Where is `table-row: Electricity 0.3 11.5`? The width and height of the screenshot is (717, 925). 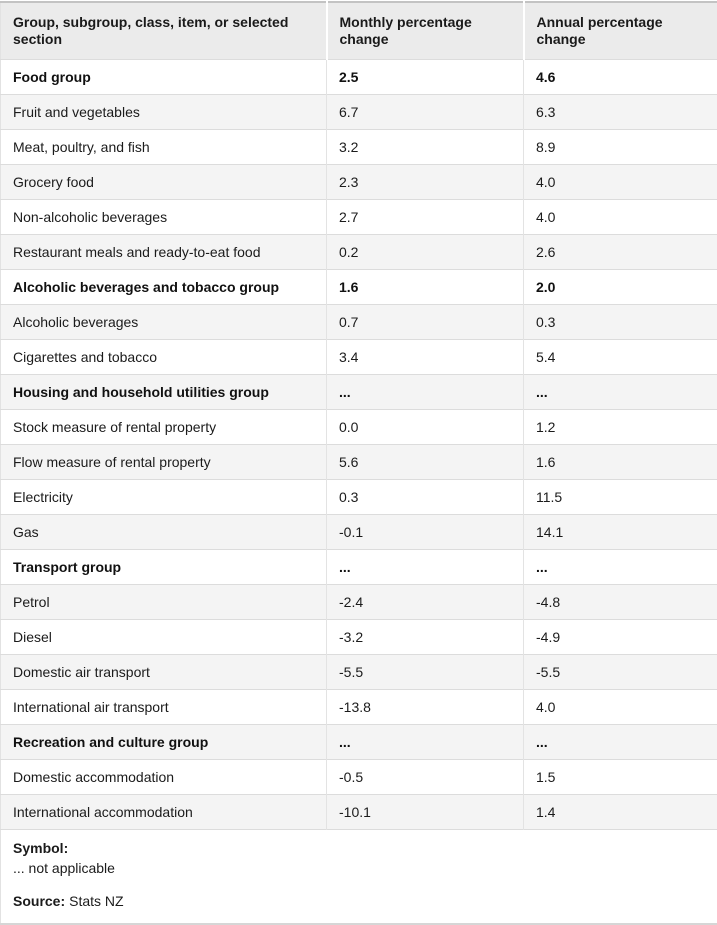 table-row: Electricity 0.3 11.5 is located at coordinates (359, 497).